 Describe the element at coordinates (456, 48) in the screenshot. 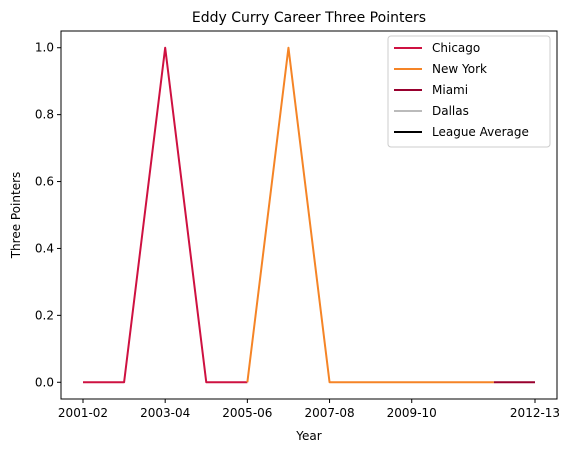

I see `legend-label: Chicago` at that location.